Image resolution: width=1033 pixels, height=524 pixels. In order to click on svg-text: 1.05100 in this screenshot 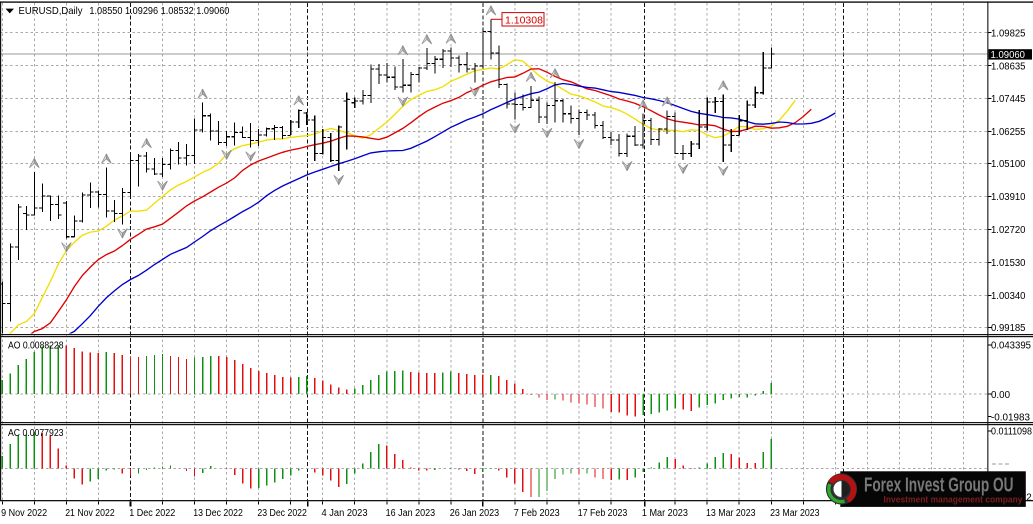, I will do `click(1008, 164)`.